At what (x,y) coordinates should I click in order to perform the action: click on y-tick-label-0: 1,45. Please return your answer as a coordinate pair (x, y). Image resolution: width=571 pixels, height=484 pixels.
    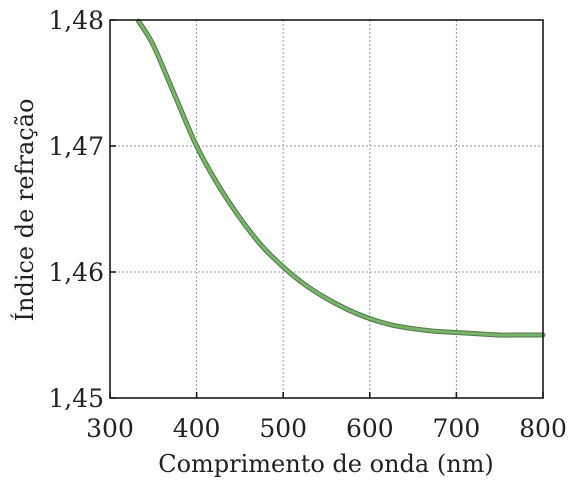
    Looking at the image, I should click on (76, 398).